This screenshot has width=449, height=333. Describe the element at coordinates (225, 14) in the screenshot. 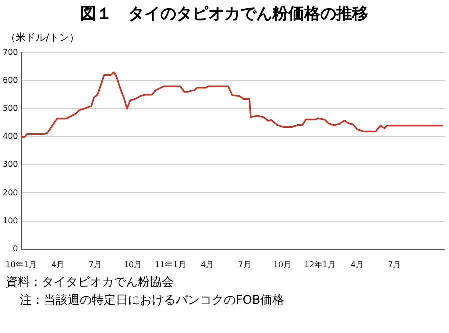

I see `chart-title: 図１ タイのタピオカでん粉価格の推移` at that location.